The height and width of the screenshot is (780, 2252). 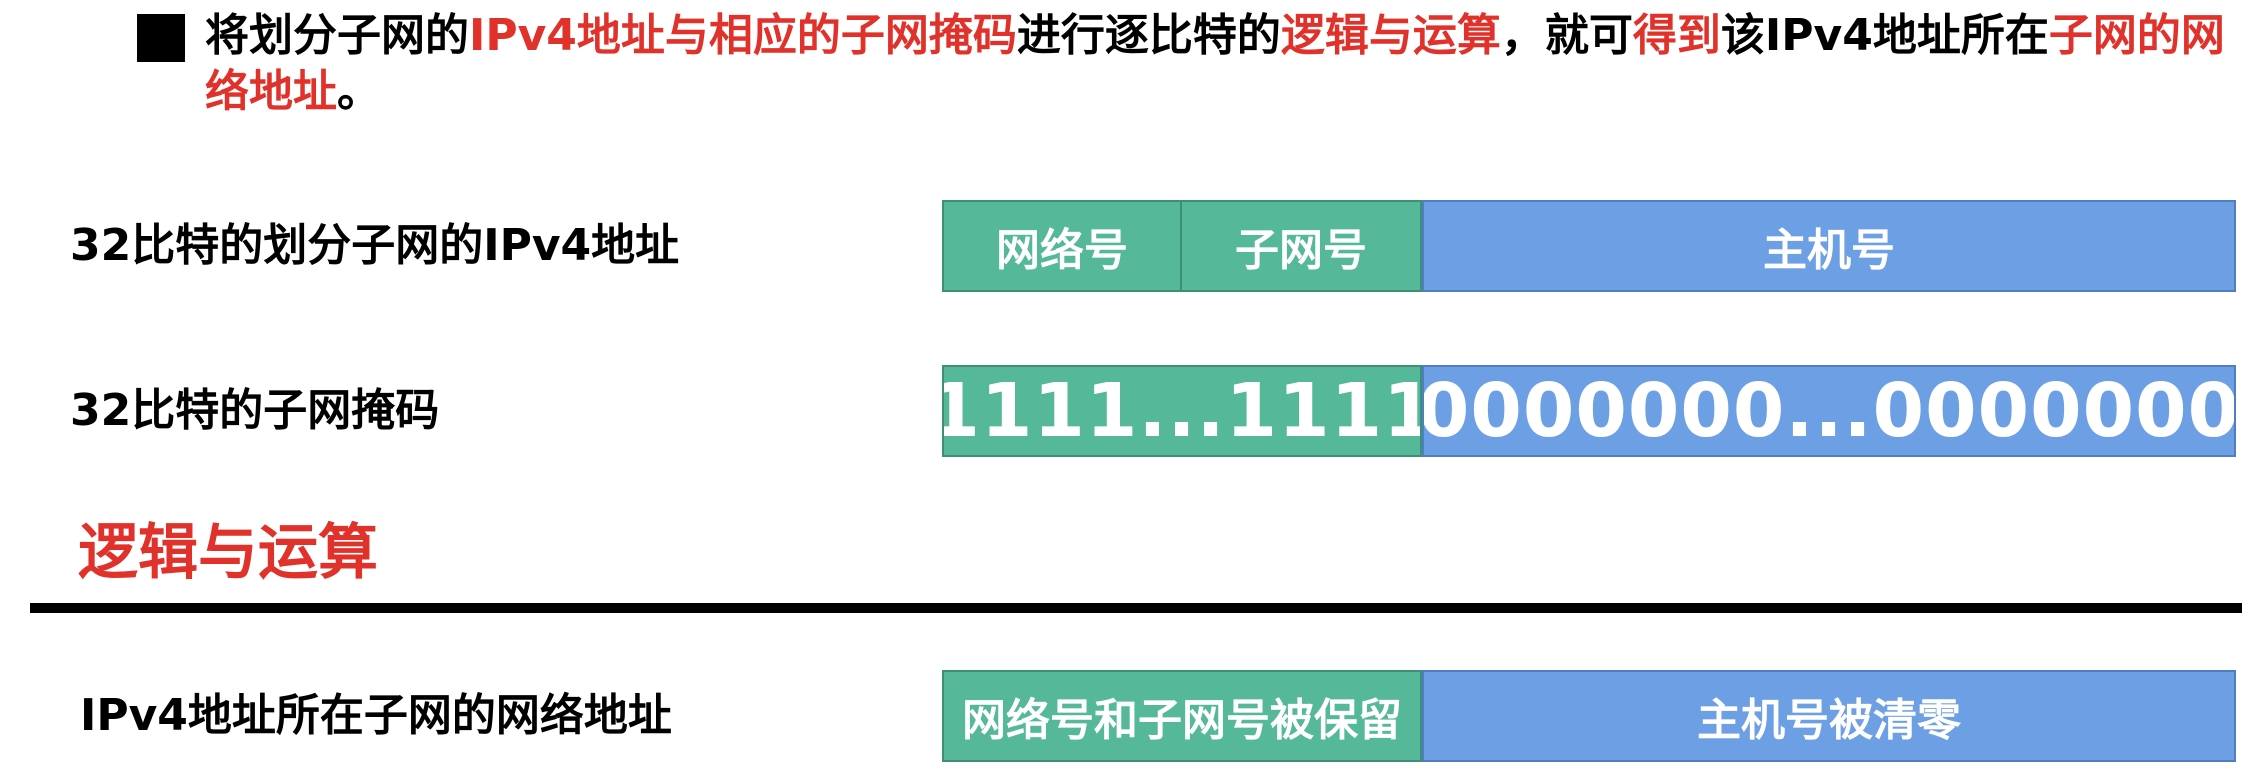 What do you see at coordinates (1829, 716) in the screenshot?
I see `segment-host-cleared: 主机号被清零` at bounding box center [1829, 716].